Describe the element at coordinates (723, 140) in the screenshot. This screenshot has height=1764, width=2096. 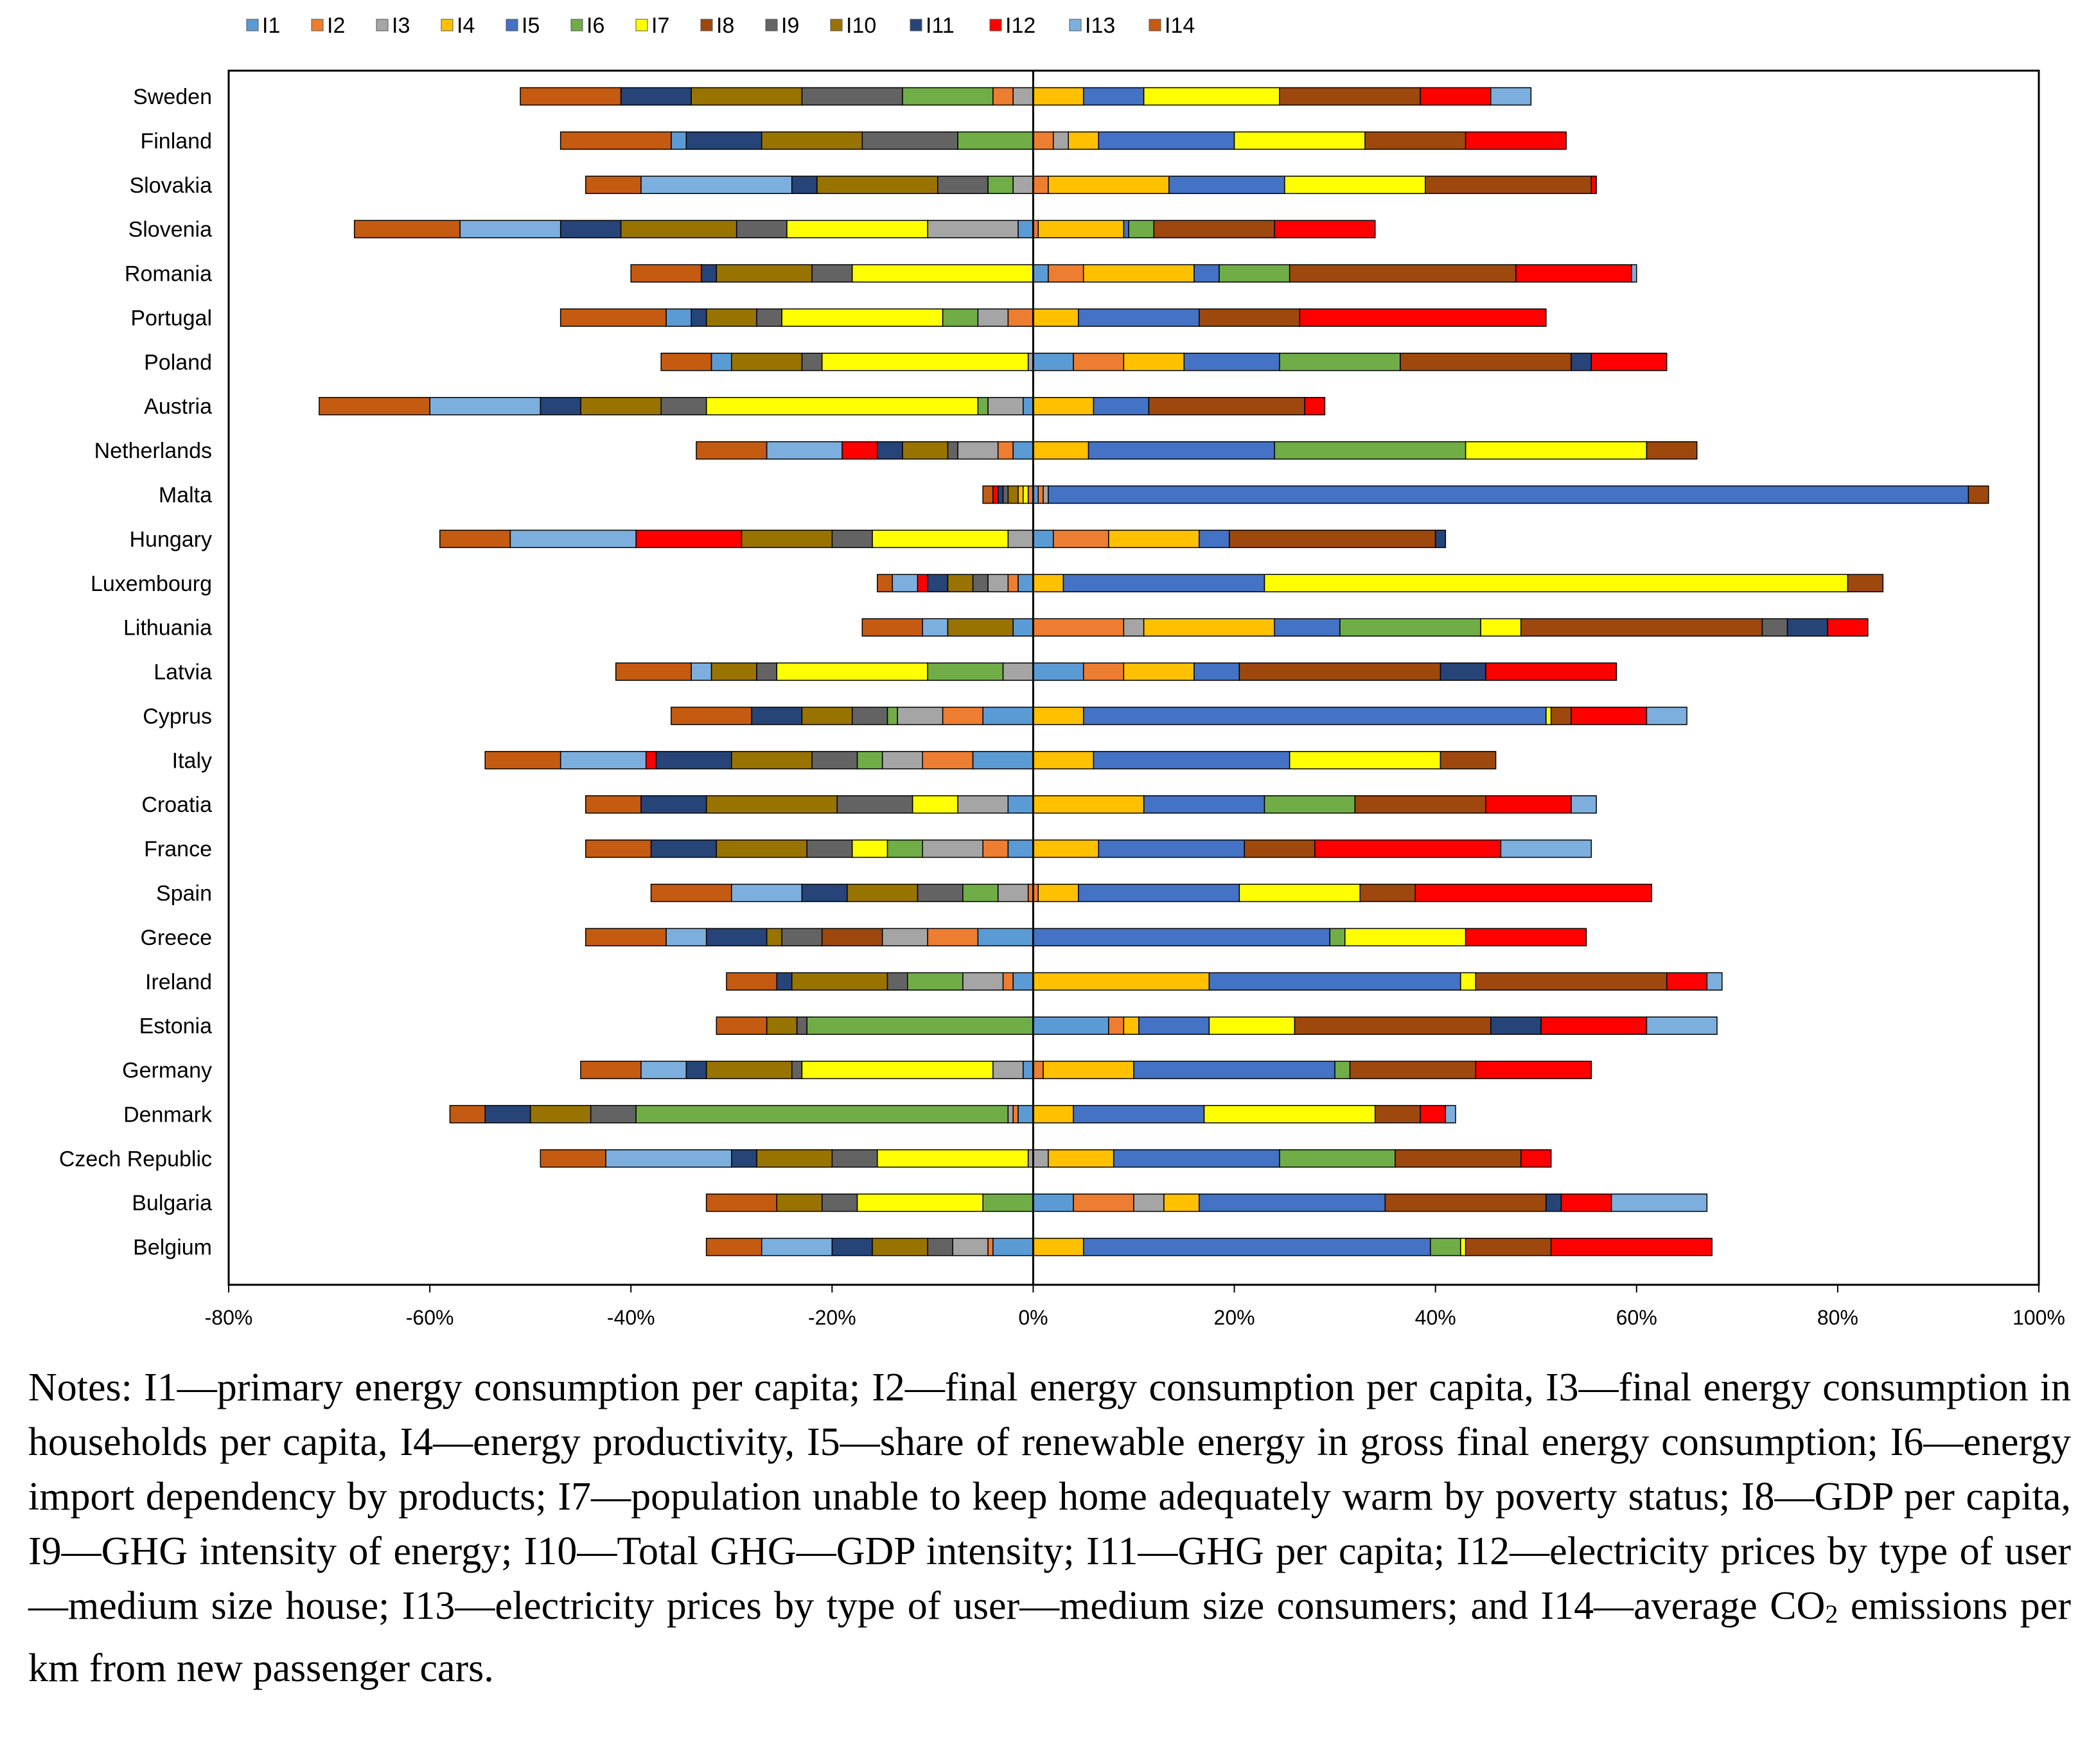
I see `bar-finland-i11` at that location.